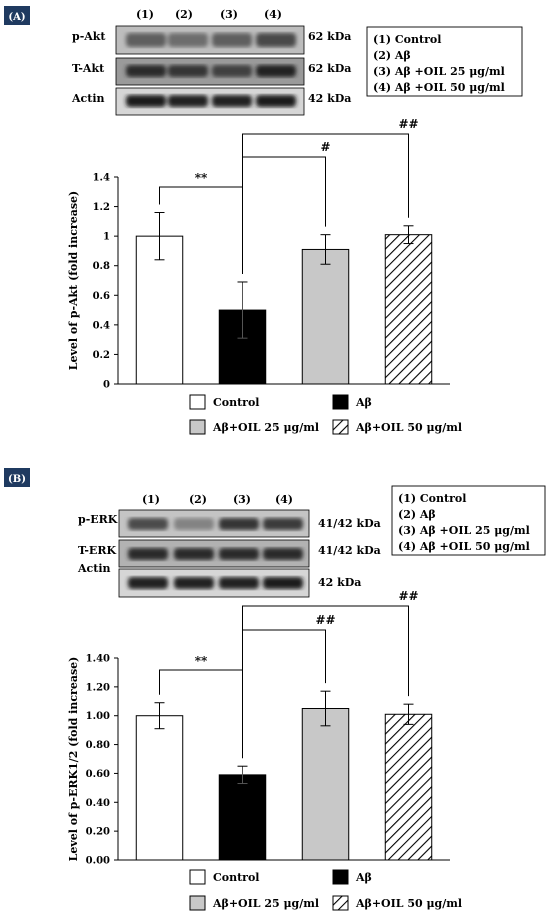  What do you see at coordinates (98, 659) in the screenshot?
I see `y-tick-label: 1.40` at bounding box center [98, 659].